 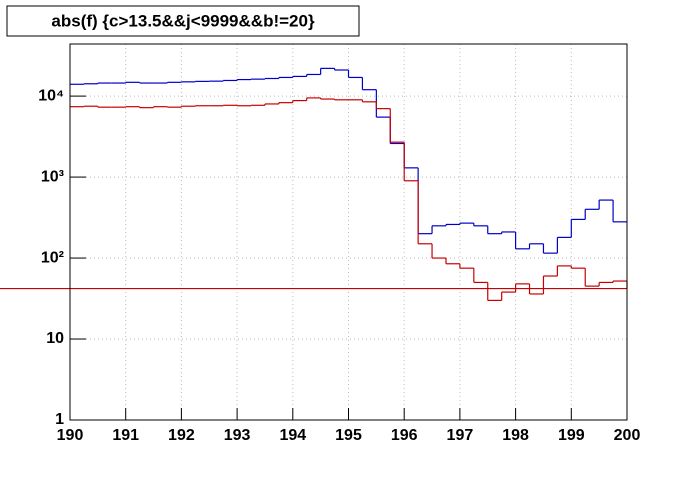 I want to click on y-tick-label: 10³, so click(x=52, y=176).